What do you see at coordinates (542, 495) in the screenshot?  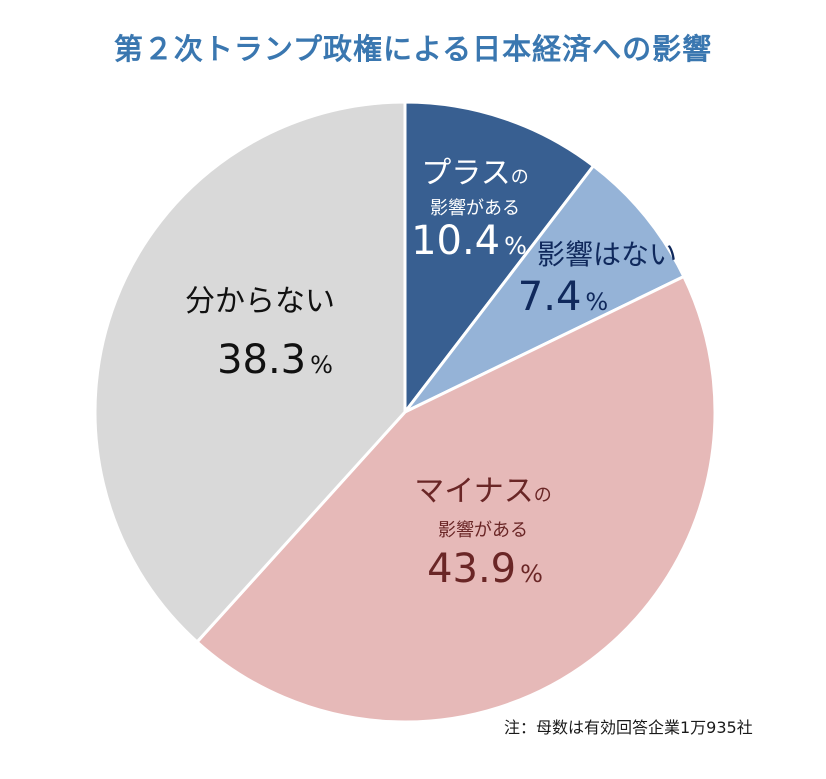 I see `label-minus-suffix: の` at bounding box center [542, 495].